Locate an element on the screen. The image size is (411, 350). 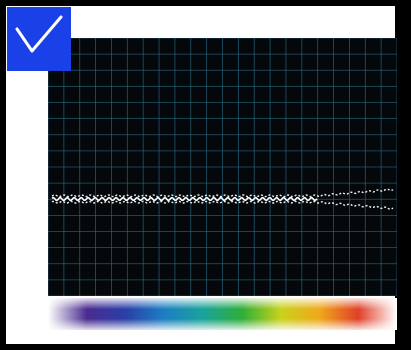
waveform-trace-upper is located at coordinates (222, 193).